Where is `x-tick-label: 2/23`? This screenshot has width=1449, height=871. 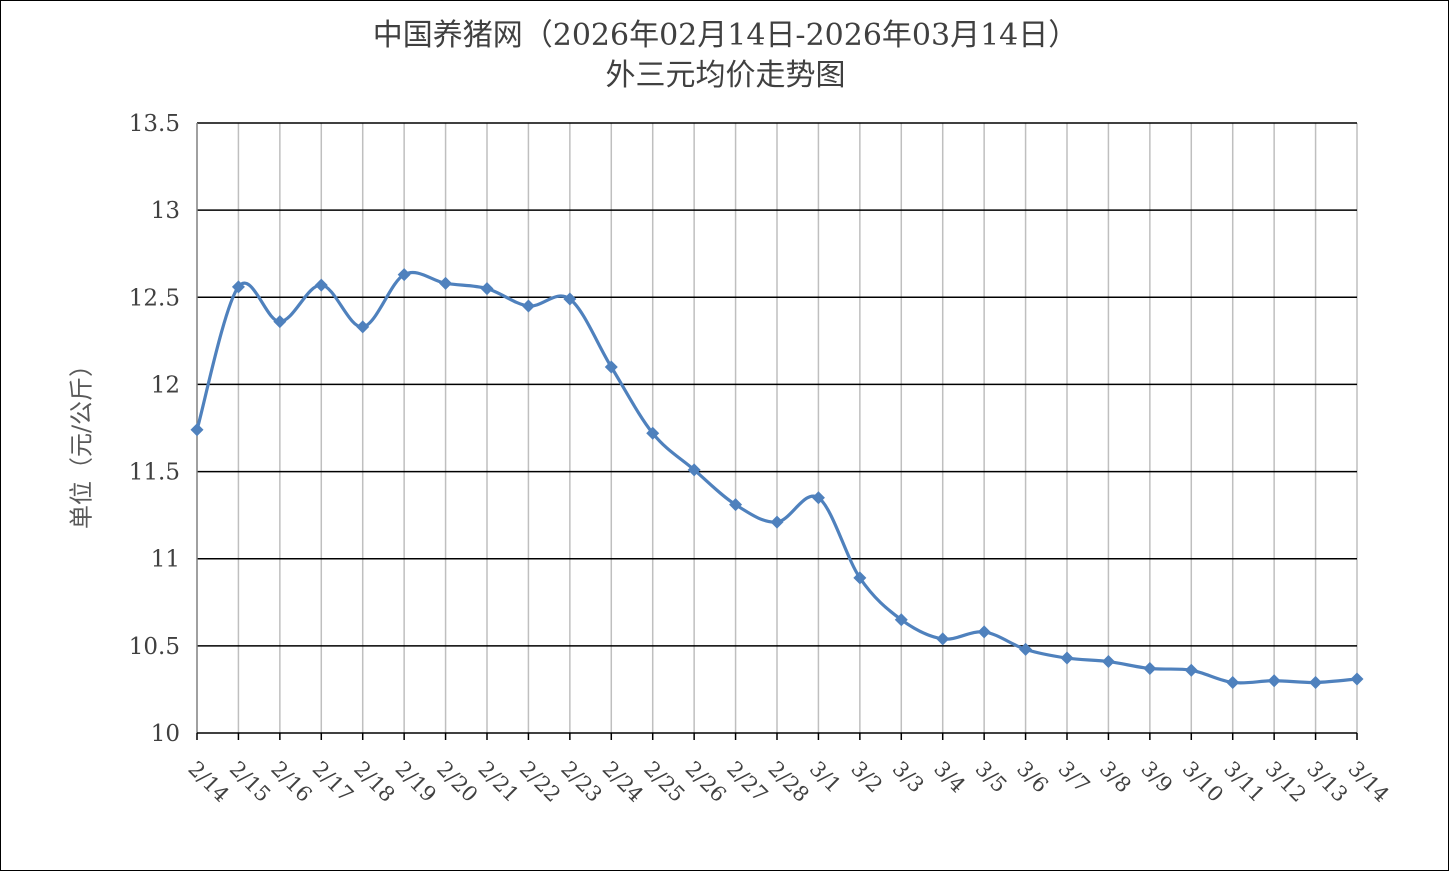 x-tick-label: 2/23 is located at coordinates (581, 782).